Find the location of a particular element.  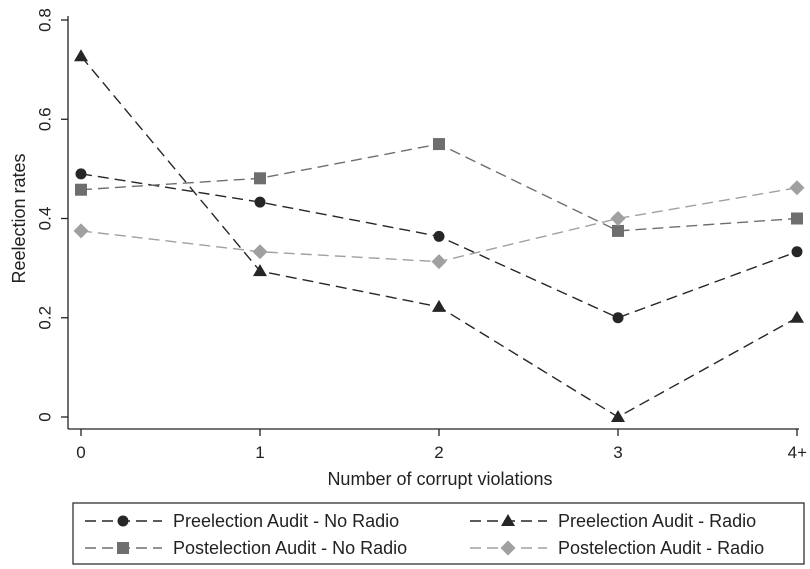

legend-item: Postelection Audit - No Radio is located at coordinates (246, 548).